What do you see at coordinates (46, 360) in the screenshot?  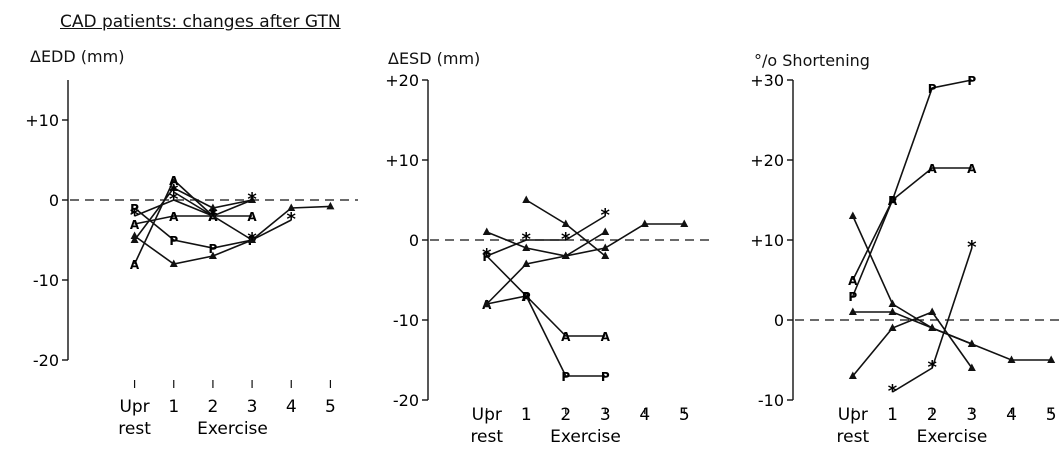 I see `y-tick-label: -20` at bounding box center [46, 360].